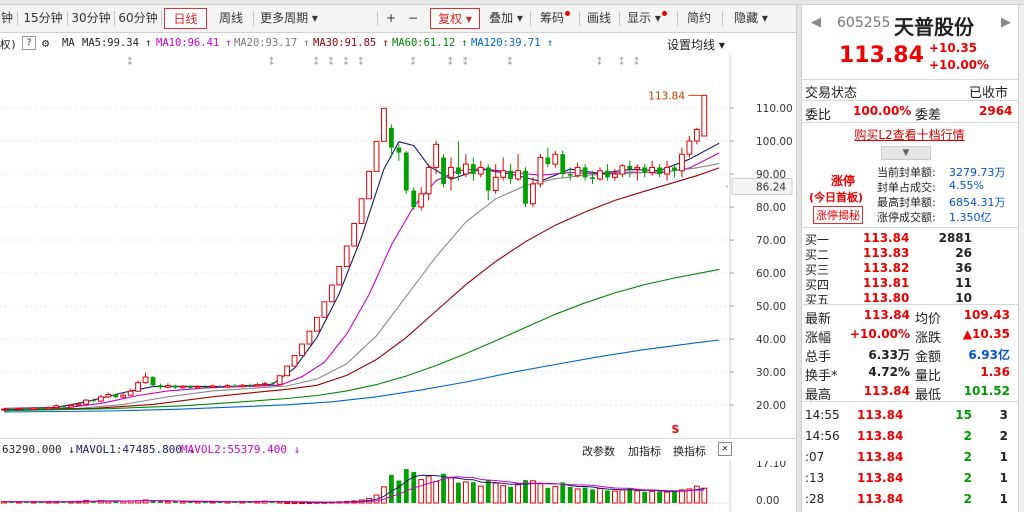 Image resolution: width=1024 pixels, height=512 pixels. Describe the element at coordinates (185, 18) in the screenshot. I see `period-daily: 日线` at that location.